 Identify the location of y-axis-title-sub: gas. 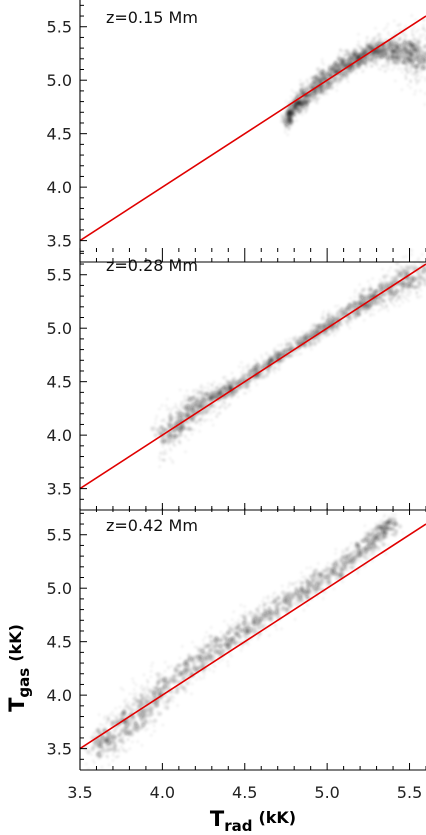
(24, 683).